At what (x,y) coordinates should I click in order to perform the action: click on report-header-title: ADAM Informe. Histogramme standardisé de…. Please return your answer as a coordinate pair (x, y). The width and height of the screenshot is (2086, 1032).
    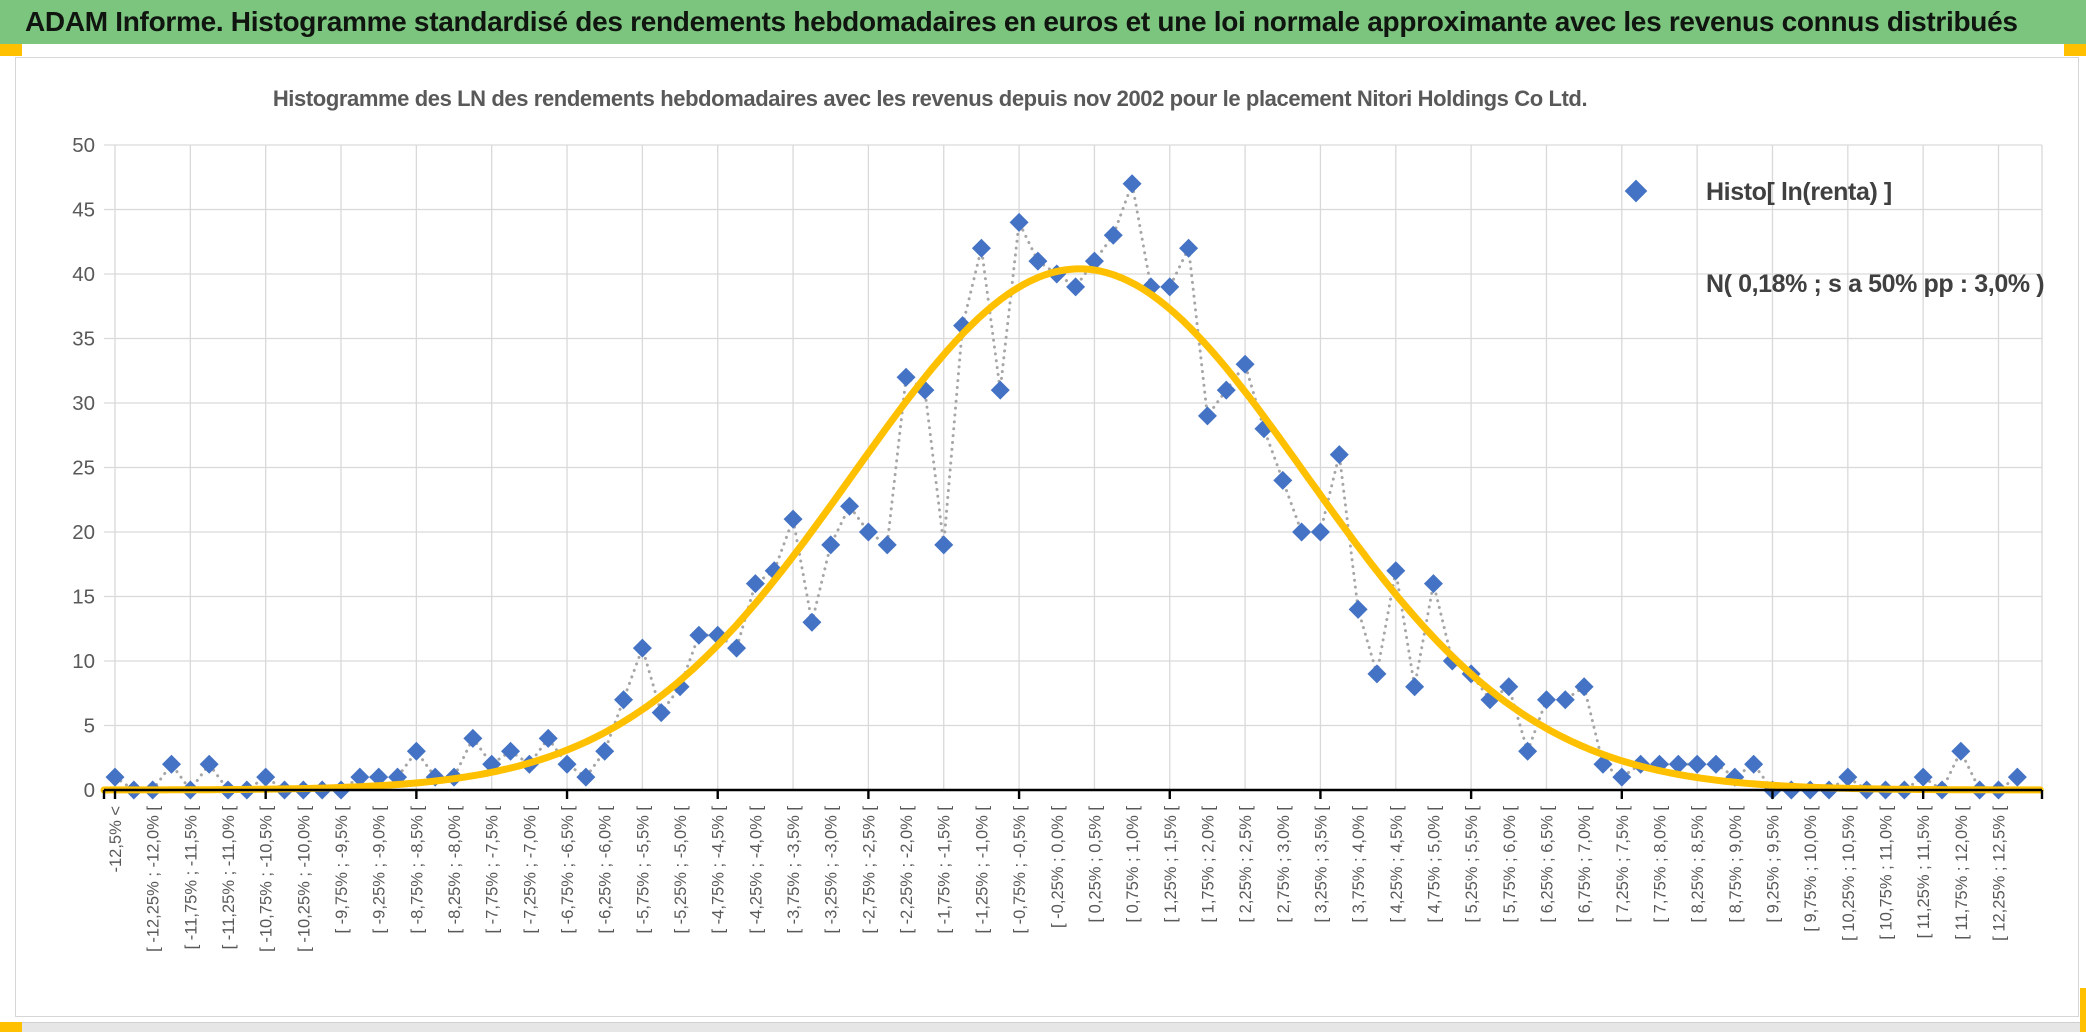
    Looking at the image, I should click on (1021, 21).